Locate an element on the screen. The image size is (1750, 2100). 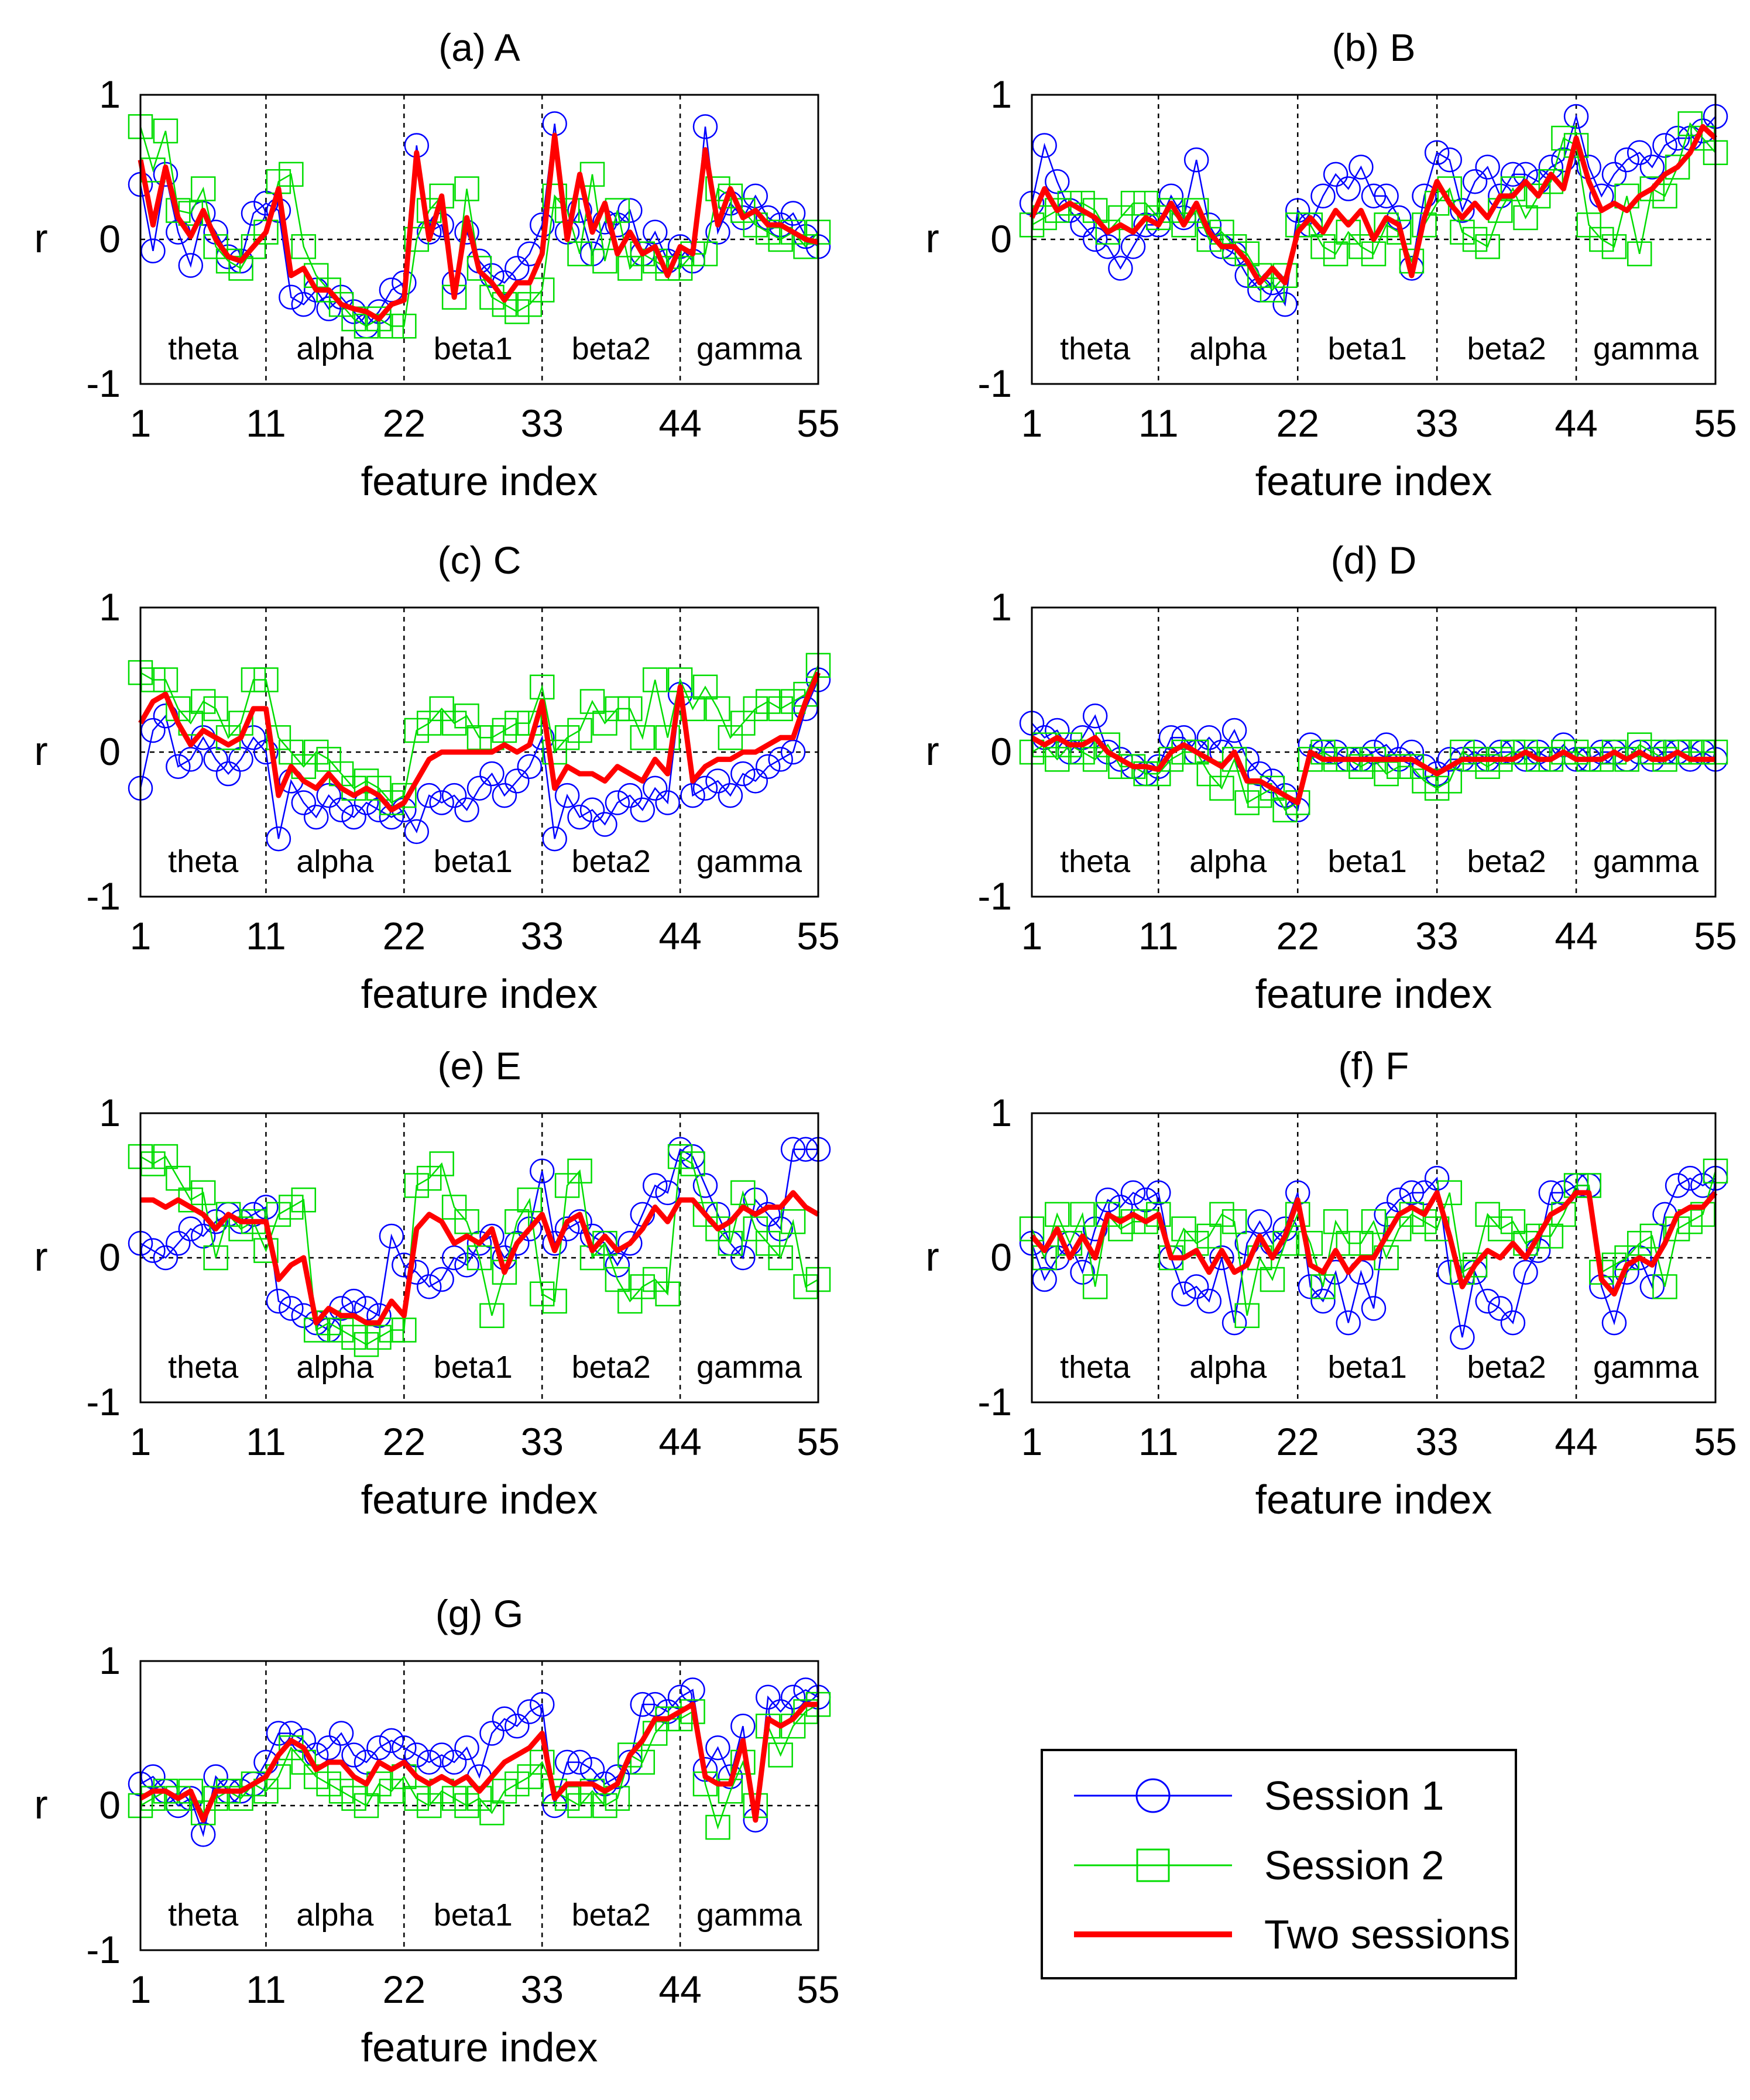
chart-title: (d) D is located at coordinates (1374, 560).